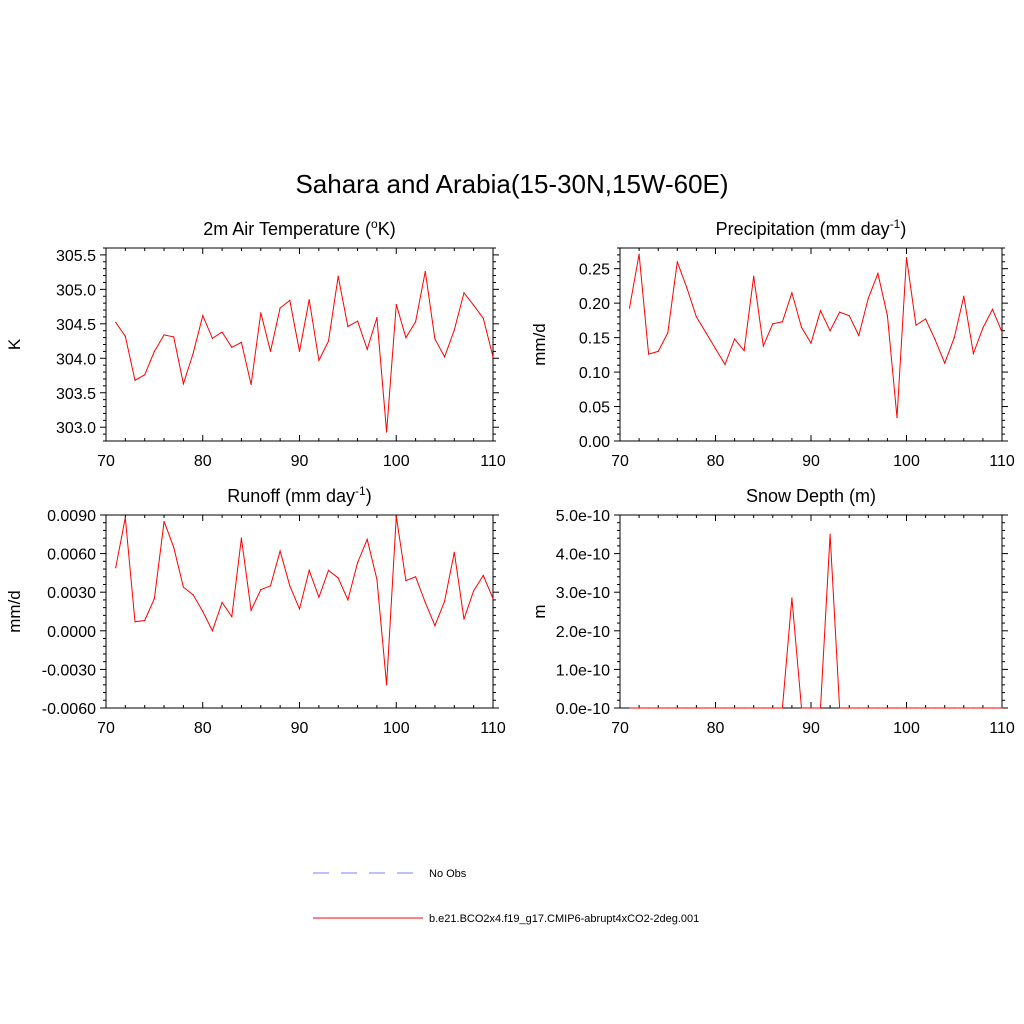 The width and height of the screenshot is (1024, 1024). What do you see at coordinates (69, 670) in the screenshot?
I see `y-tick-label: -0.0030` at bounding box center [69, 670].